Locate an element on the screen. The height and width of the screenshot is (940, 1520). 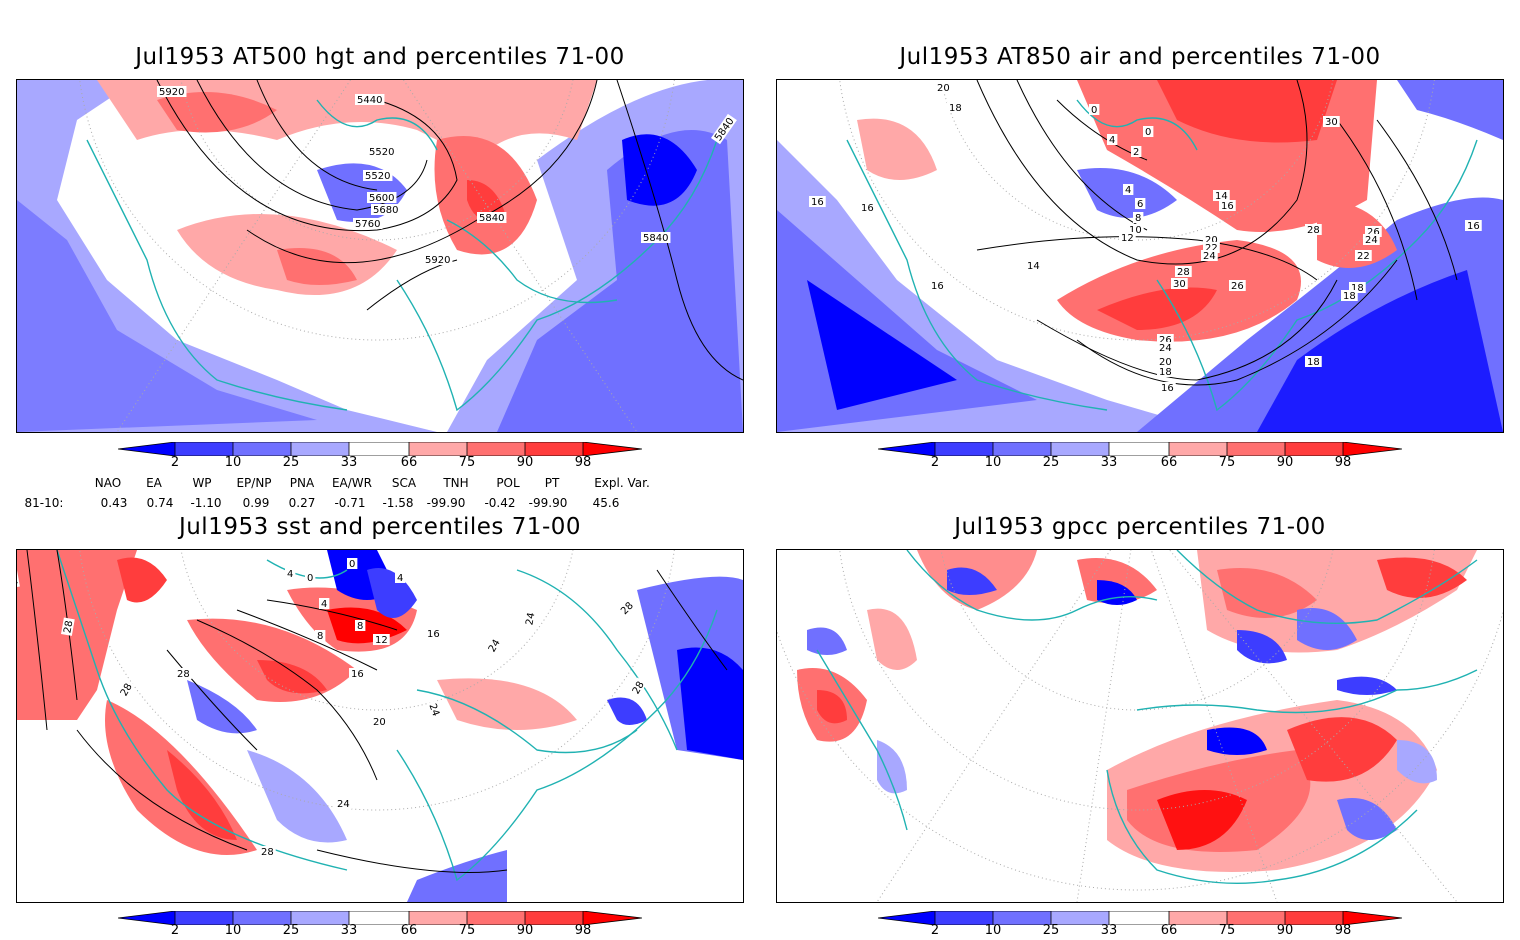
contour-label: 30 is located at coordinates (1331, 122).